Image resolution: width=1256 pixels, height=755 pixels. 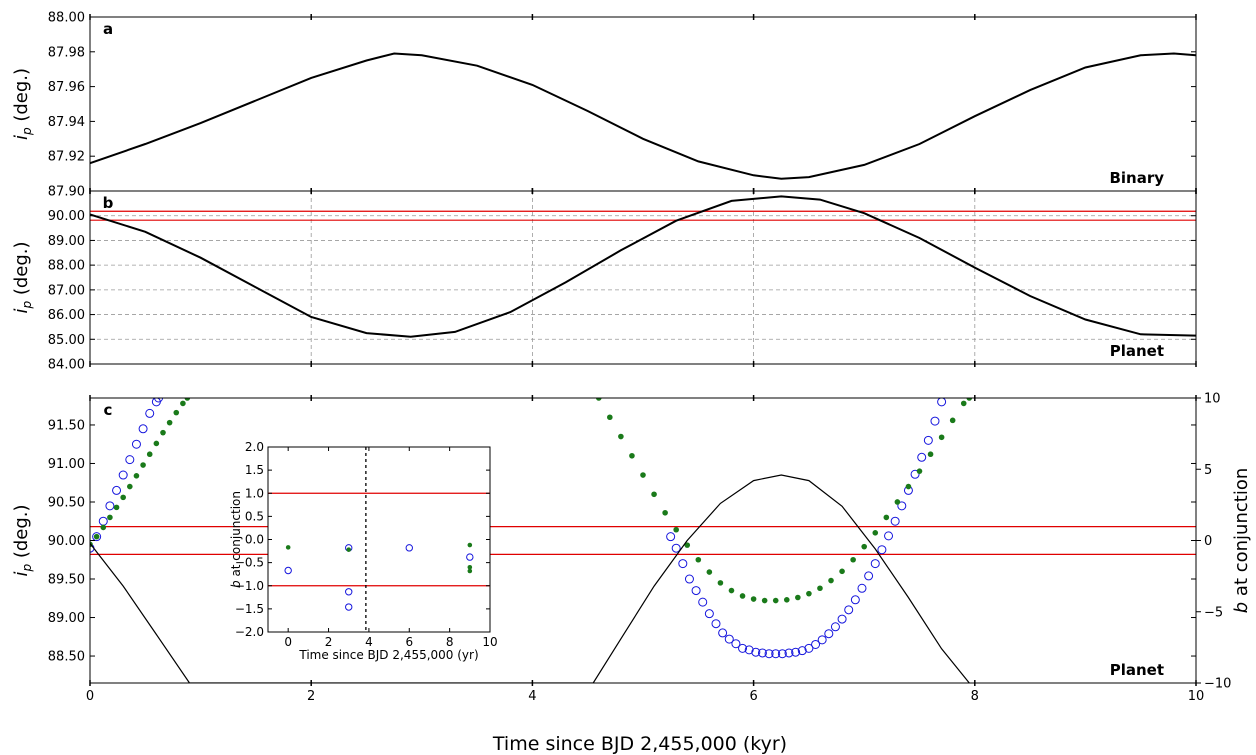 I want to click on panel-letter: a, so click(x=108, y=29).